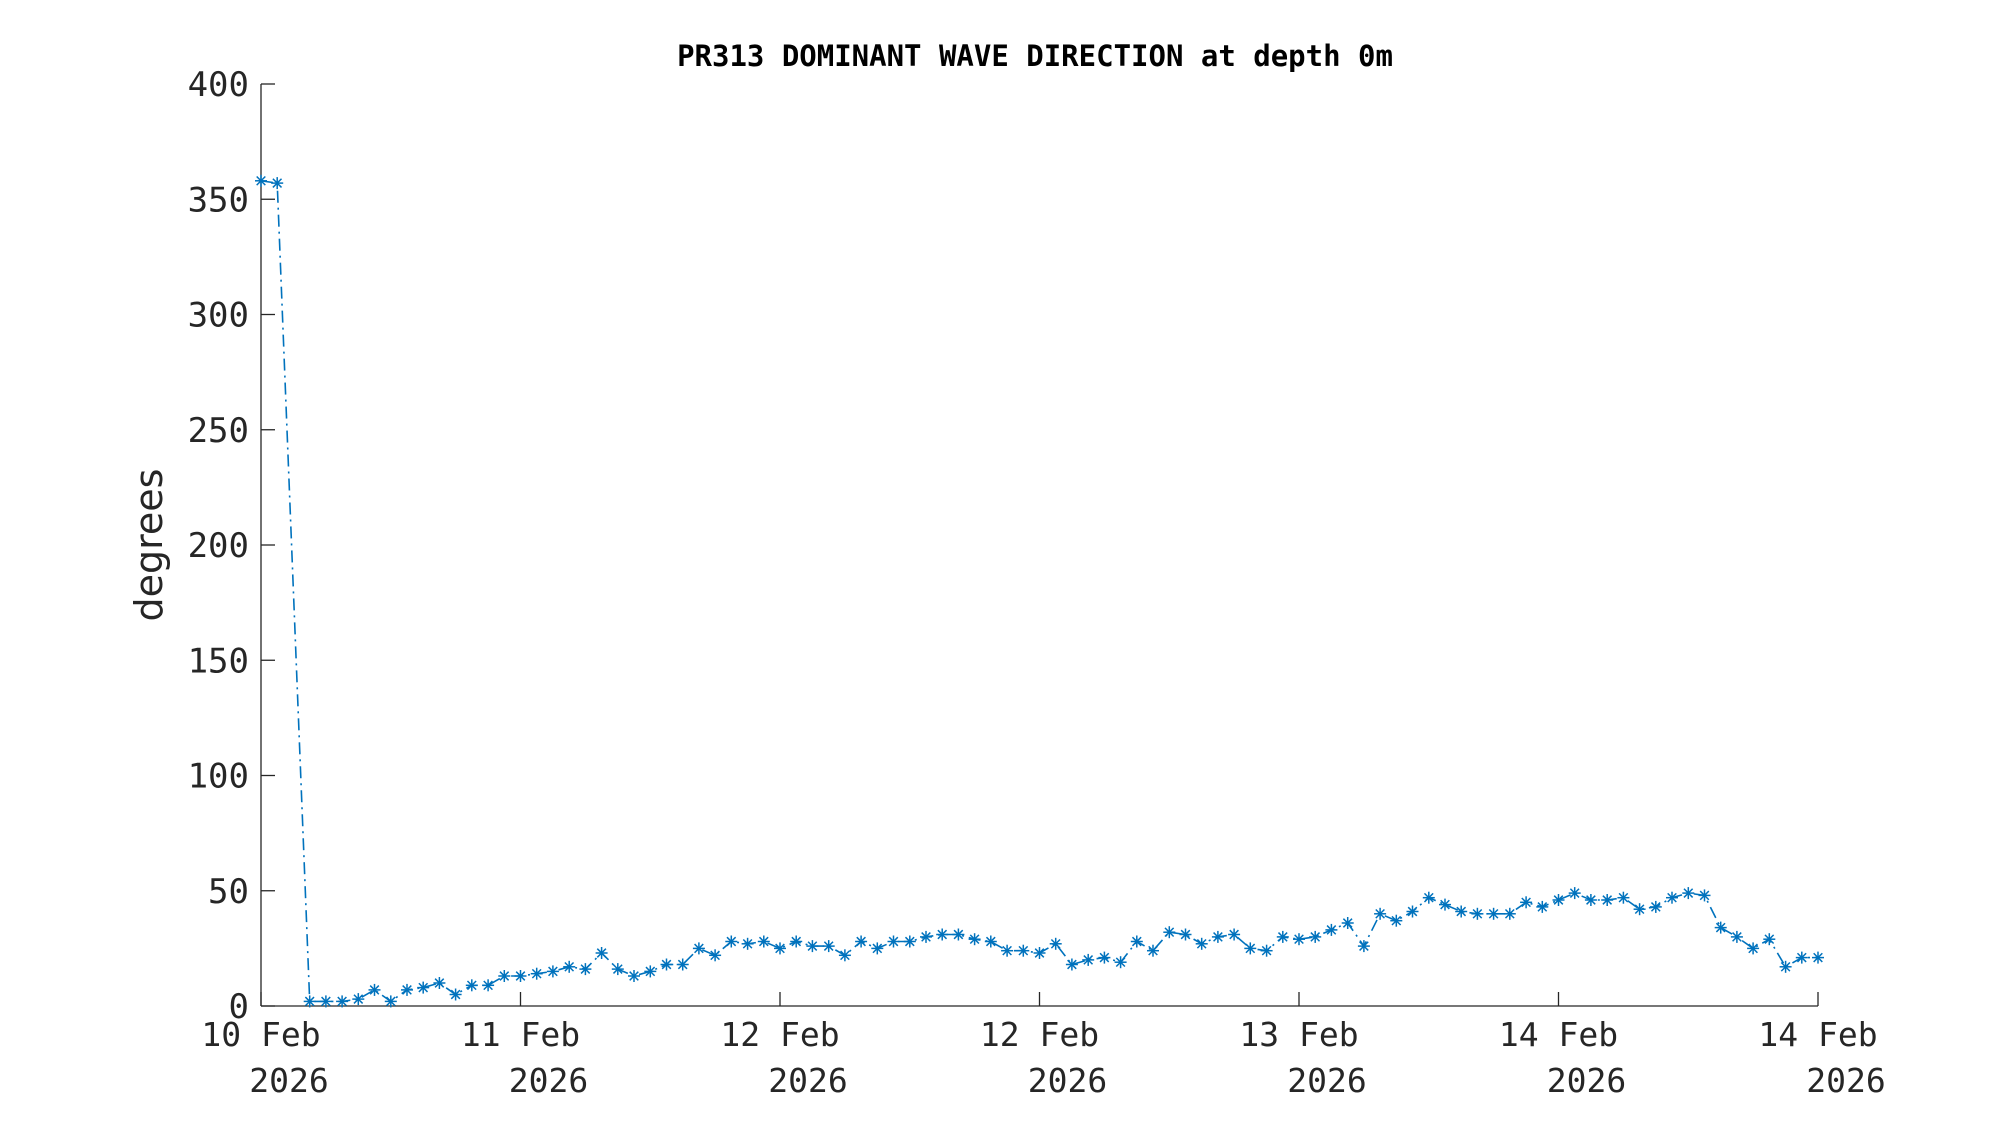 The width and height of the screenshot is (2000, 1125). Describe the element at coordinates (231, 546) in the screenshot. I see `y-ticks: 0 50 100 150 200 250 300 350 400` at that location.